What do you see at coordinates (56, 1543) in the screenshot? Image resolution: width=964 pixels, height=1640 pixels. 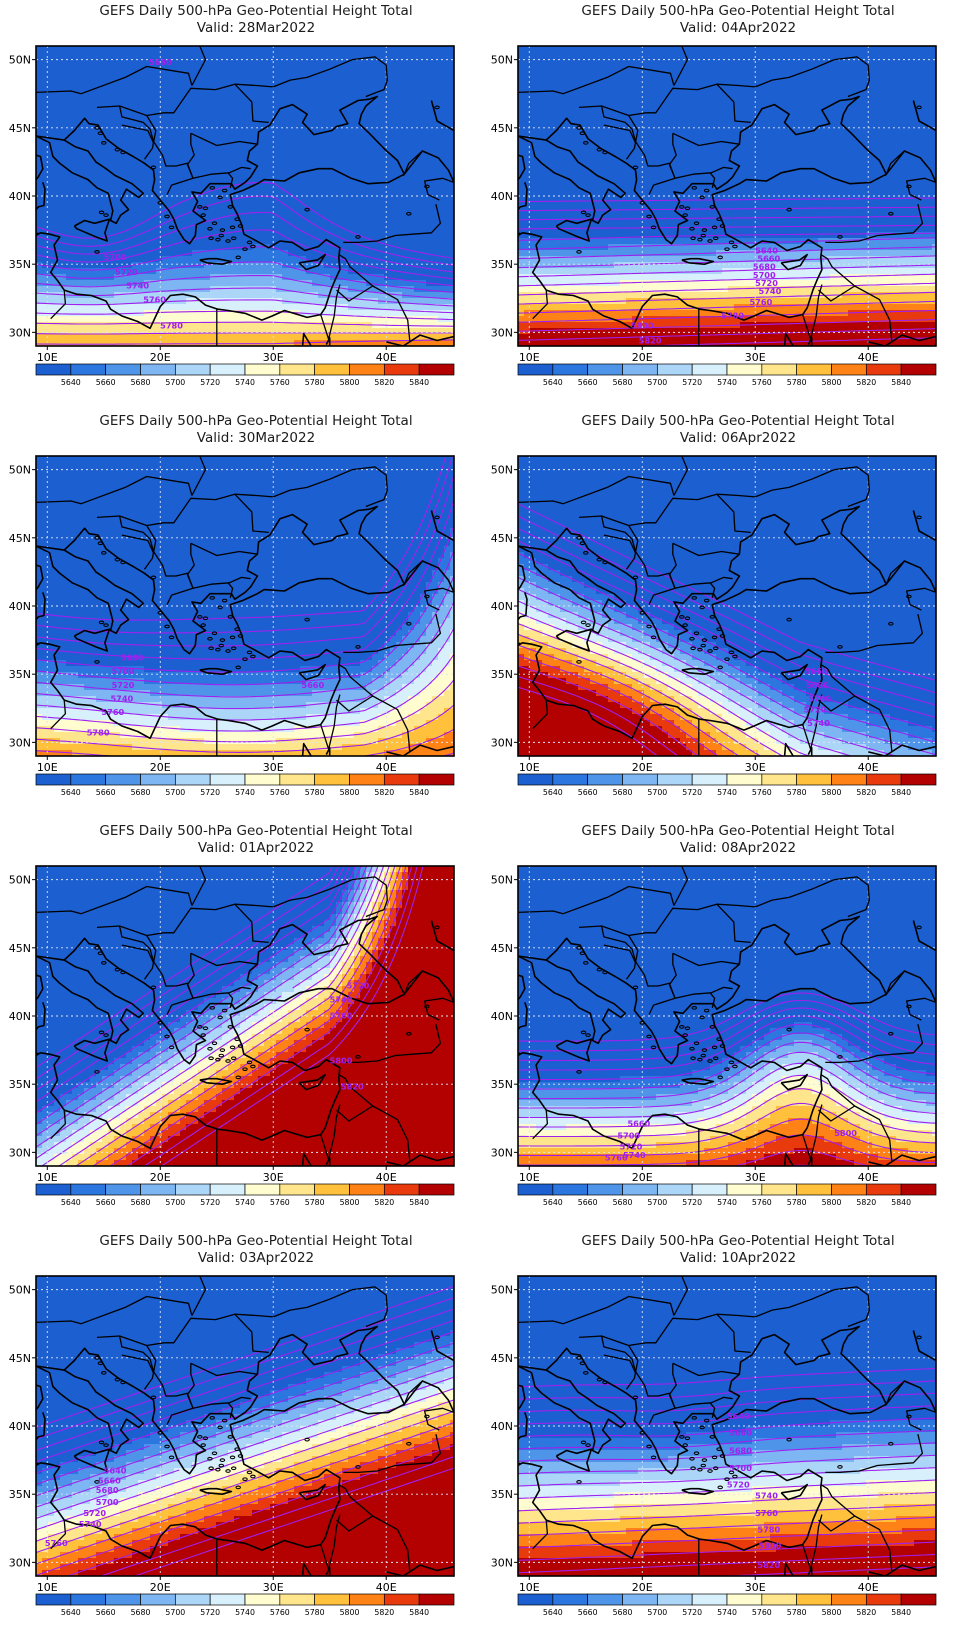 I see `contour-label: 5760` at bounding box center [56, 1543].